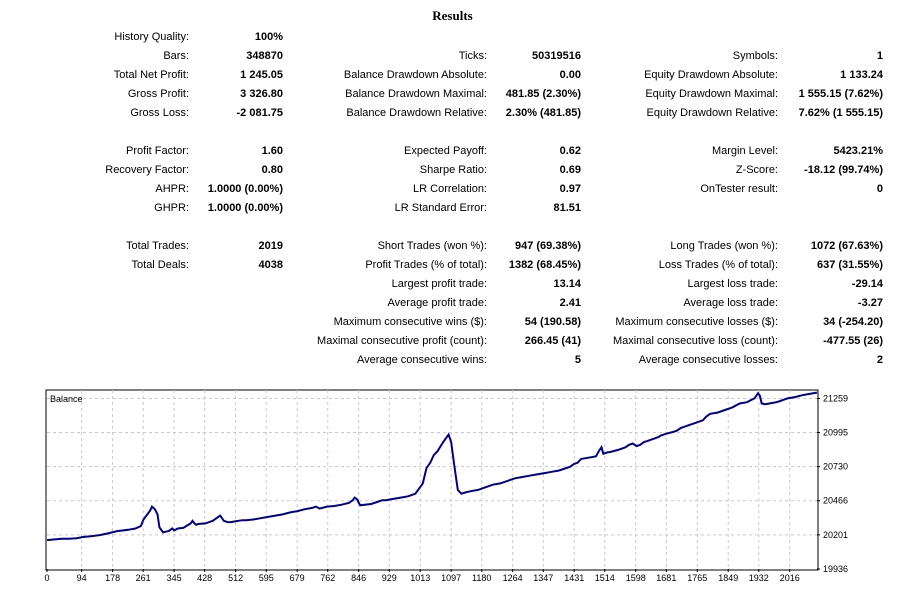 The height and width of the screenshot is (605, 924). What do you see at coordinates (697, 578) in the screenshot?
I see `x-tick-label: 1765` at bounding box center [697, 578].